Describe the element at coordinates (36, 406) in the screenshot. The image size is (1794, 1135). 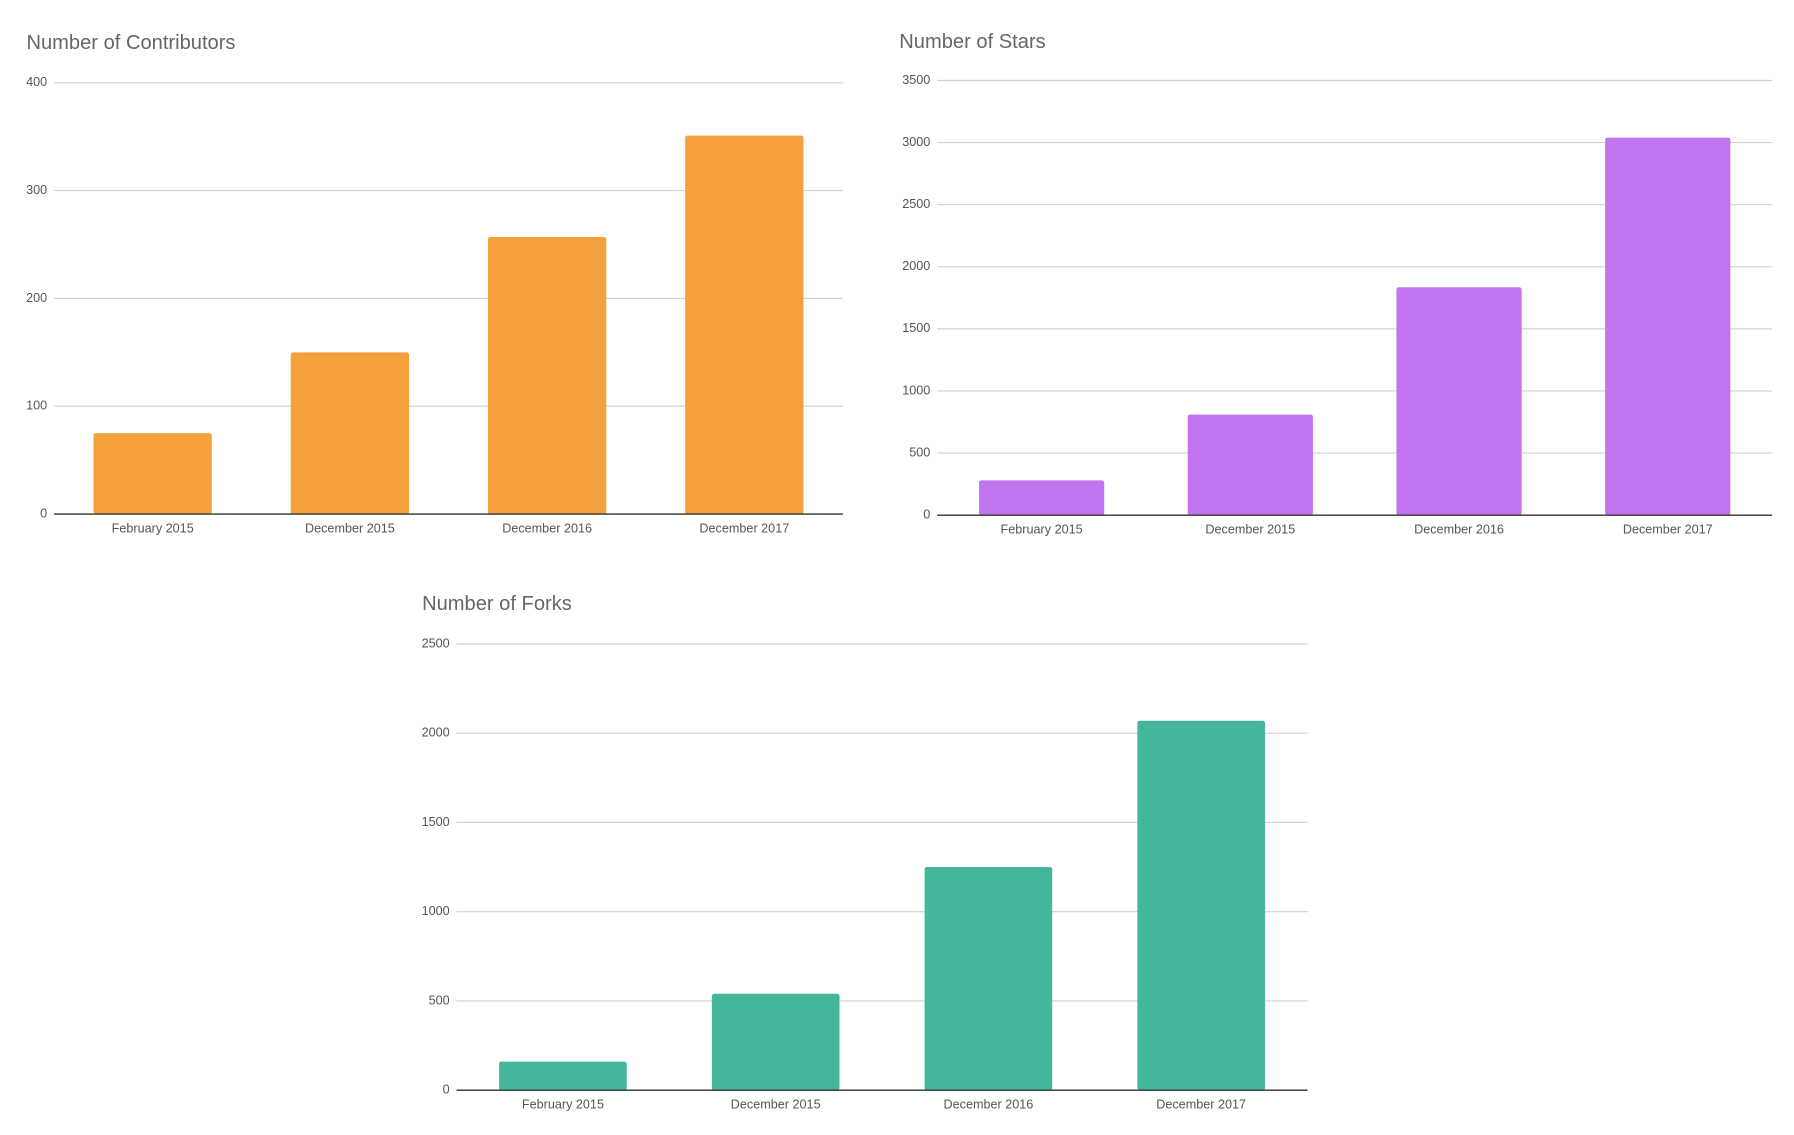
I see `y-tick-label: 100` at that location.